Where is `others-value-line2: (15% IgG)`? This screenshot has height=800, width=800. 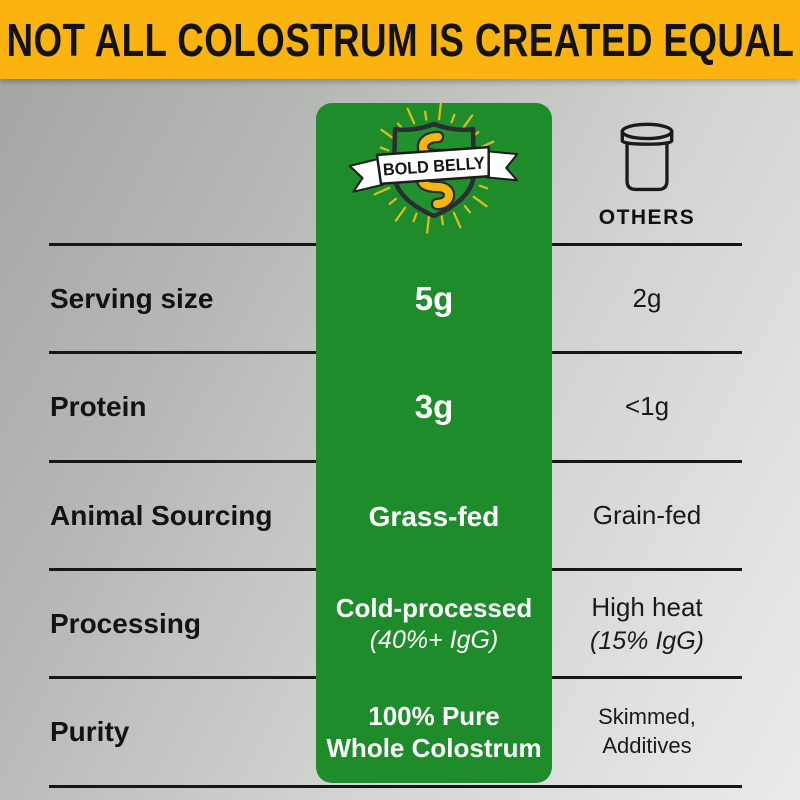
others-value-line2: (15% IgG) is located at coordinates (647, 640).